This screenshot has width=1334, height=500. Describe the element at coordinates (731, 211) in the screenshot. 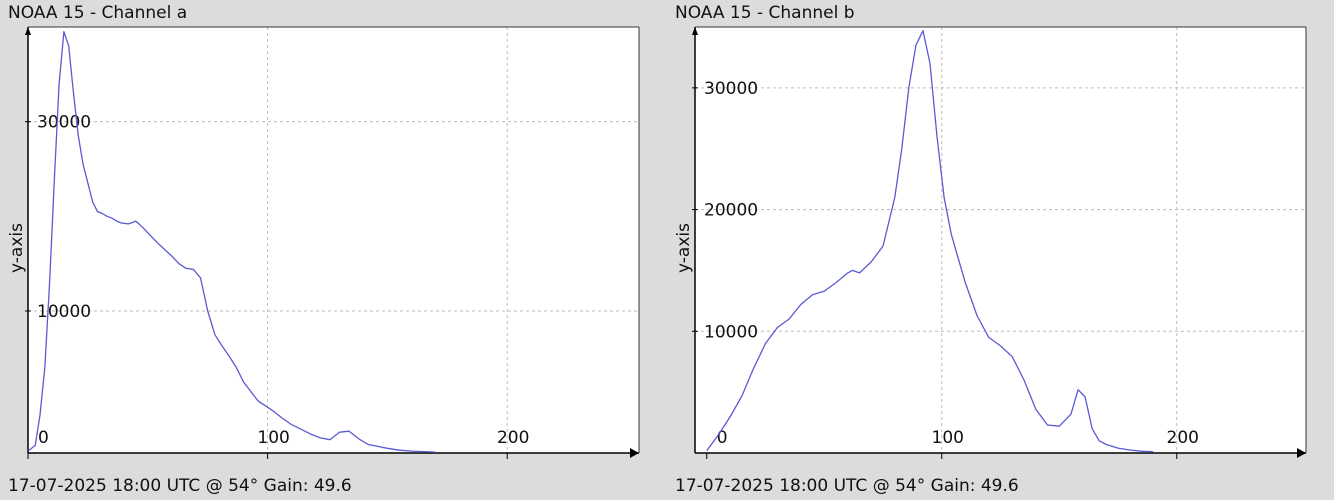

I see `y-tick-label: 20000` at that location.